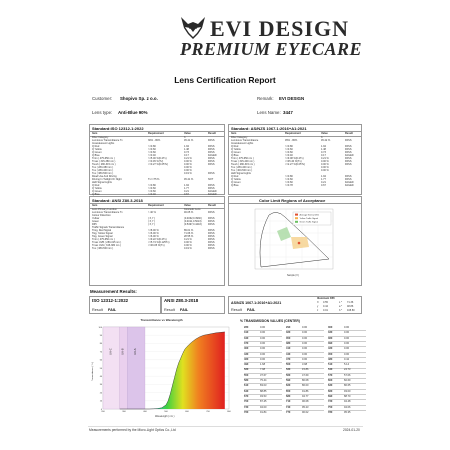  I want to click on wavelength-cell: 430, so click(246, 354).